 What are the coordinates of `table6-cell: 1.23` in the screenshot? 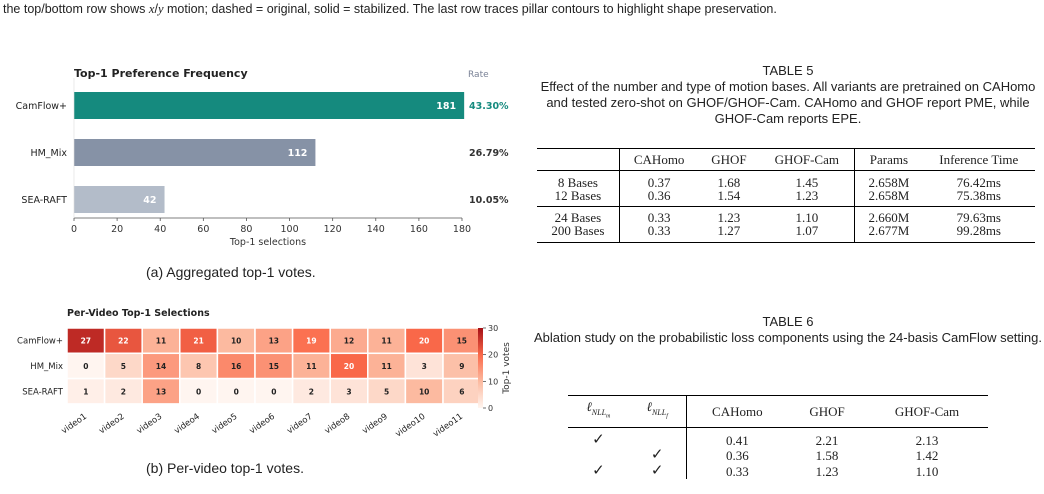 It's located at (827, 471).